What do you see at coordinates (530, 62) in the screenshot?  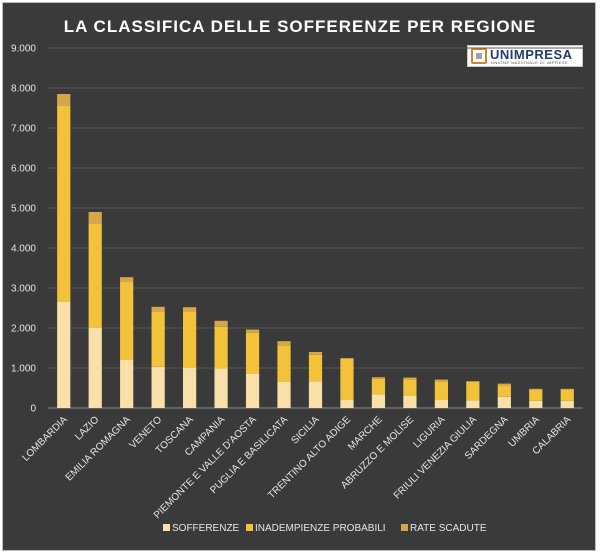 I see `logo-tagline: UNIONE NAZIONALE DI IMPRESE` at bounding box center [530, 62].